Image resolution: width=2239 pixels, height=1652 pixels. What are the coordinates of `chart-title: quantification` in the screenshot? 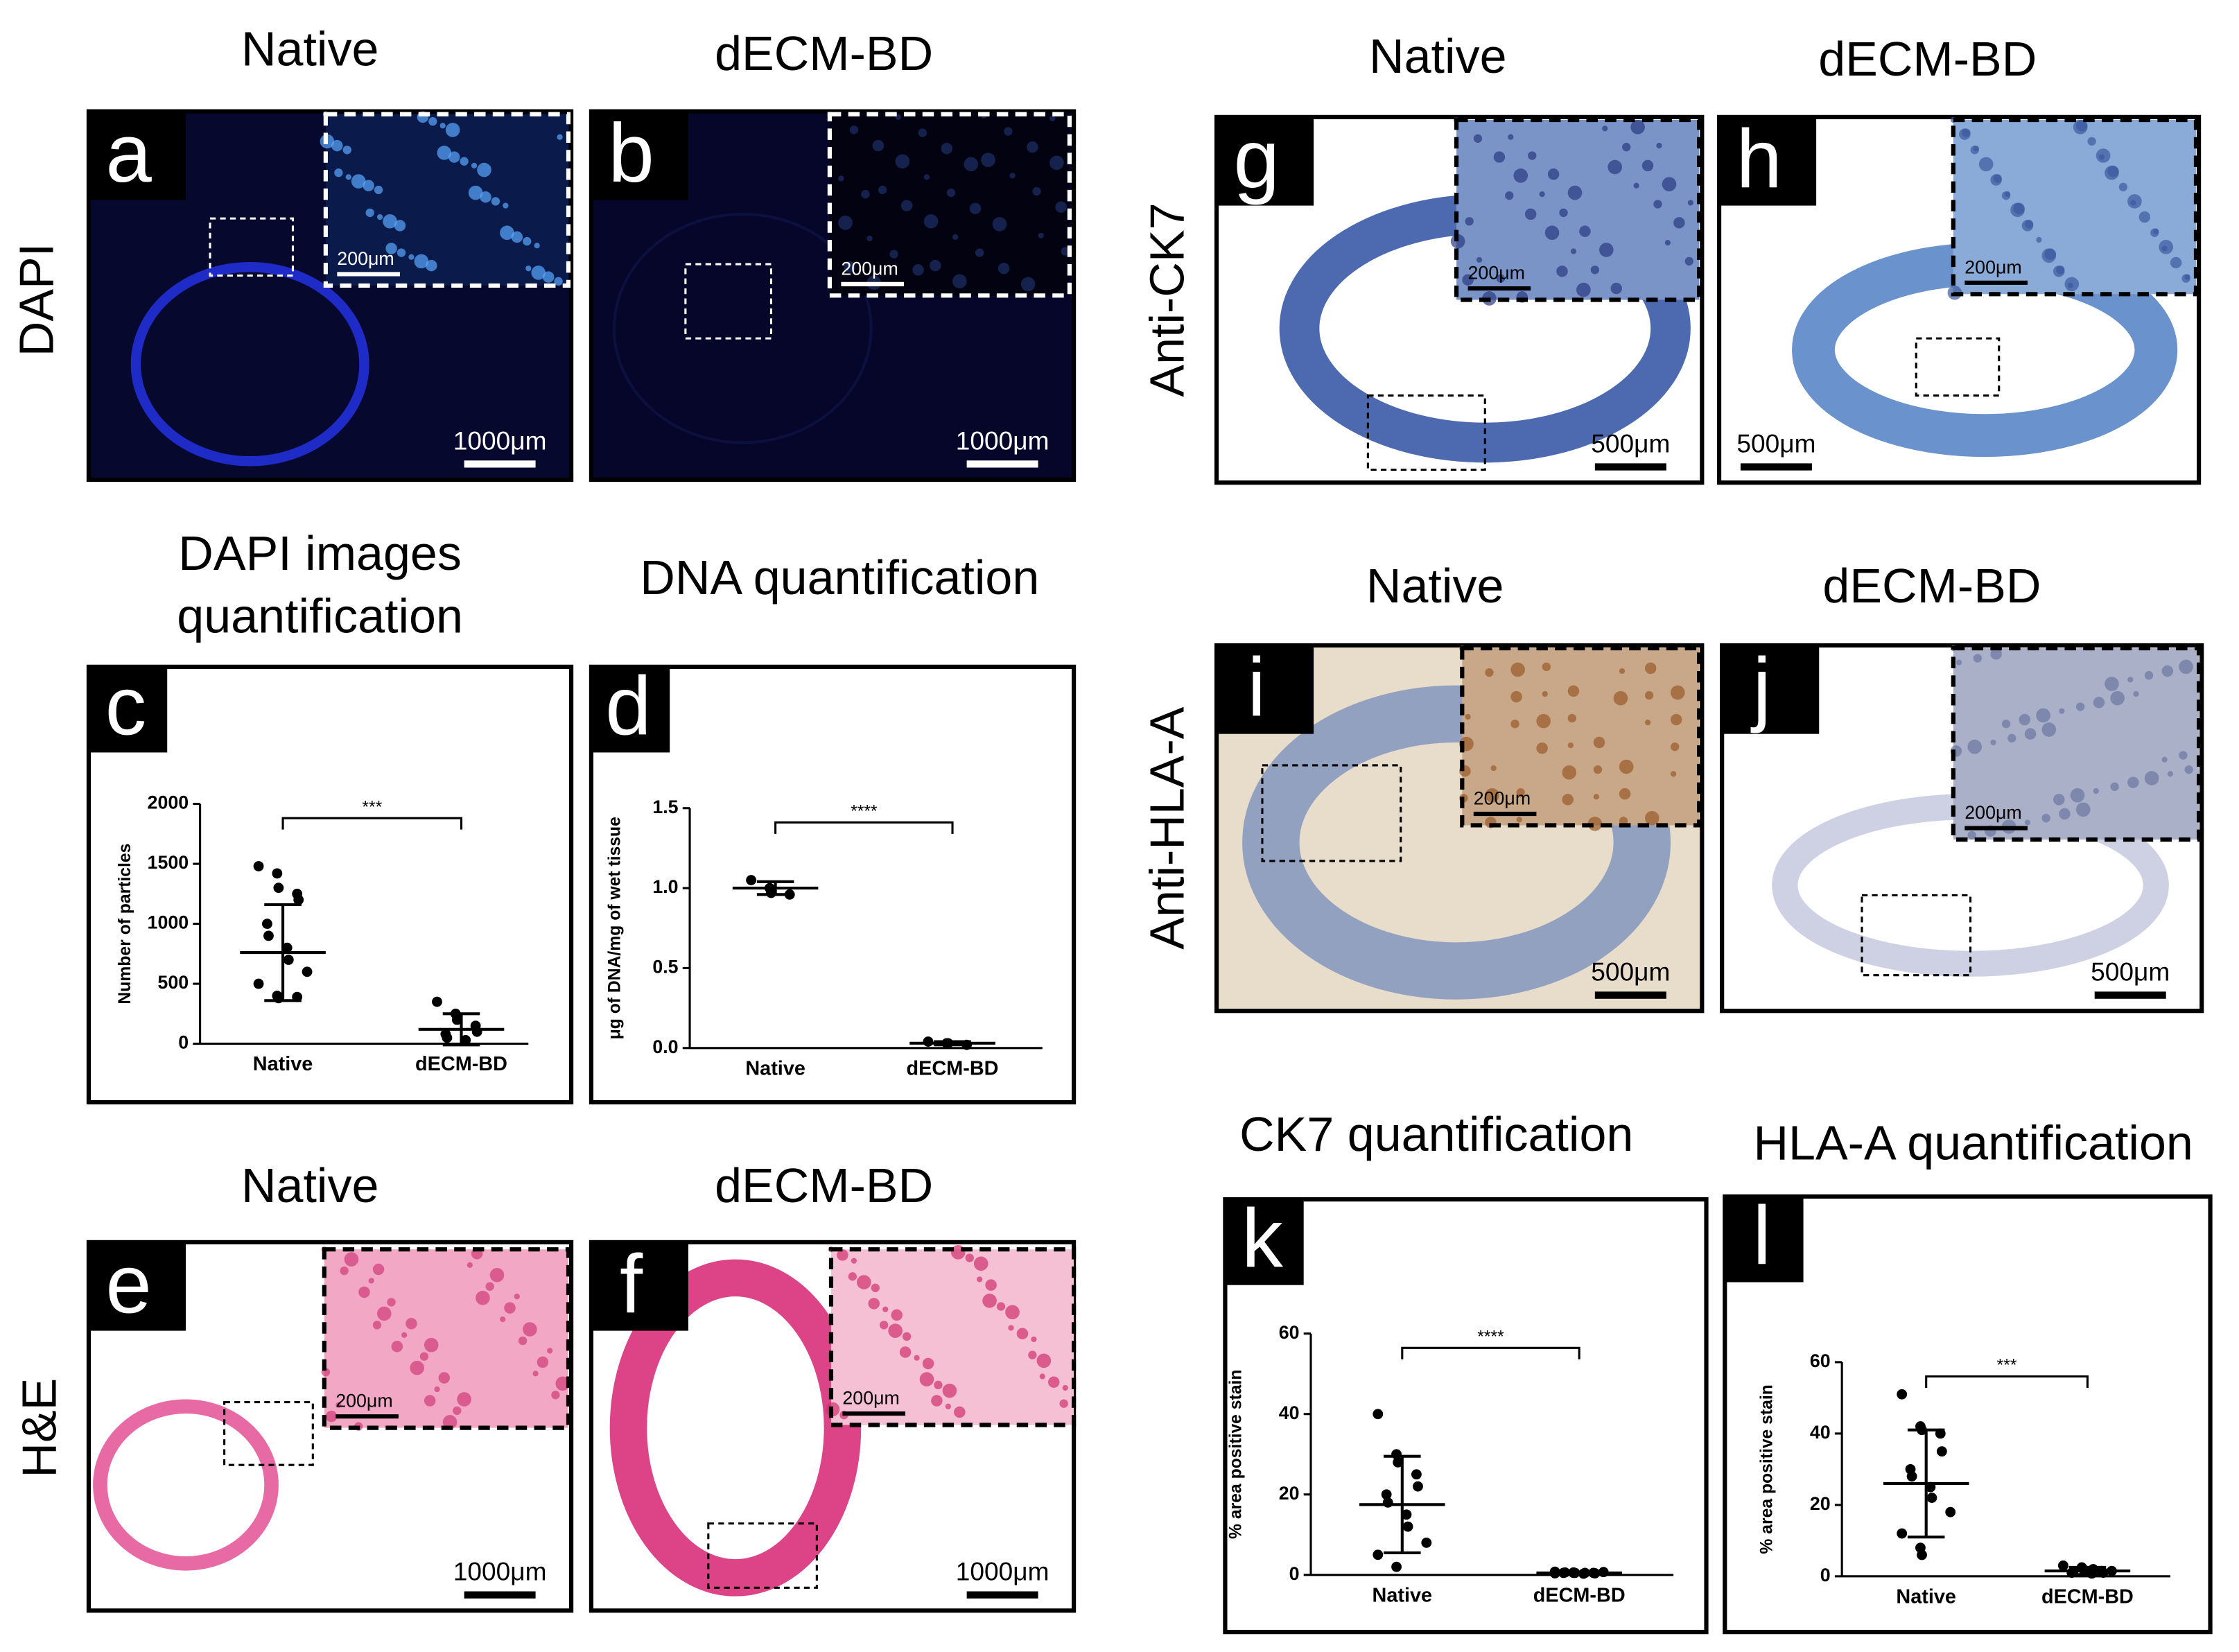 It's located at (320, 616).